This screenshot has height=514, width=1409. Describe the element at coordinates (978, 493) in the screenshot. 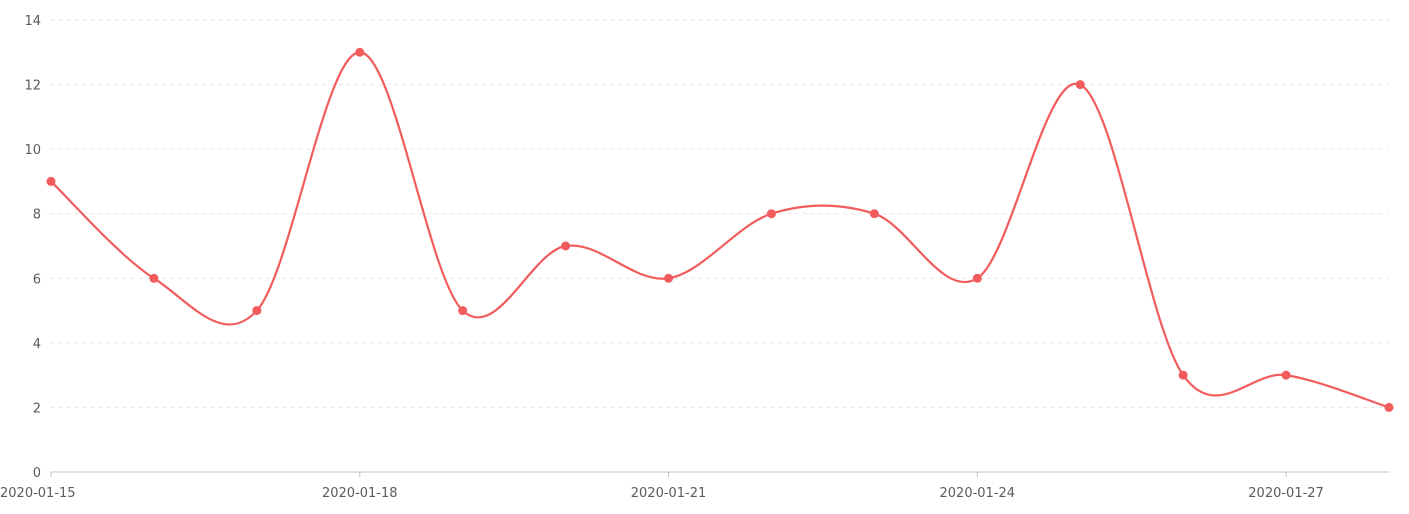

I see `x-tick-label: 2020-01-24` at that location.